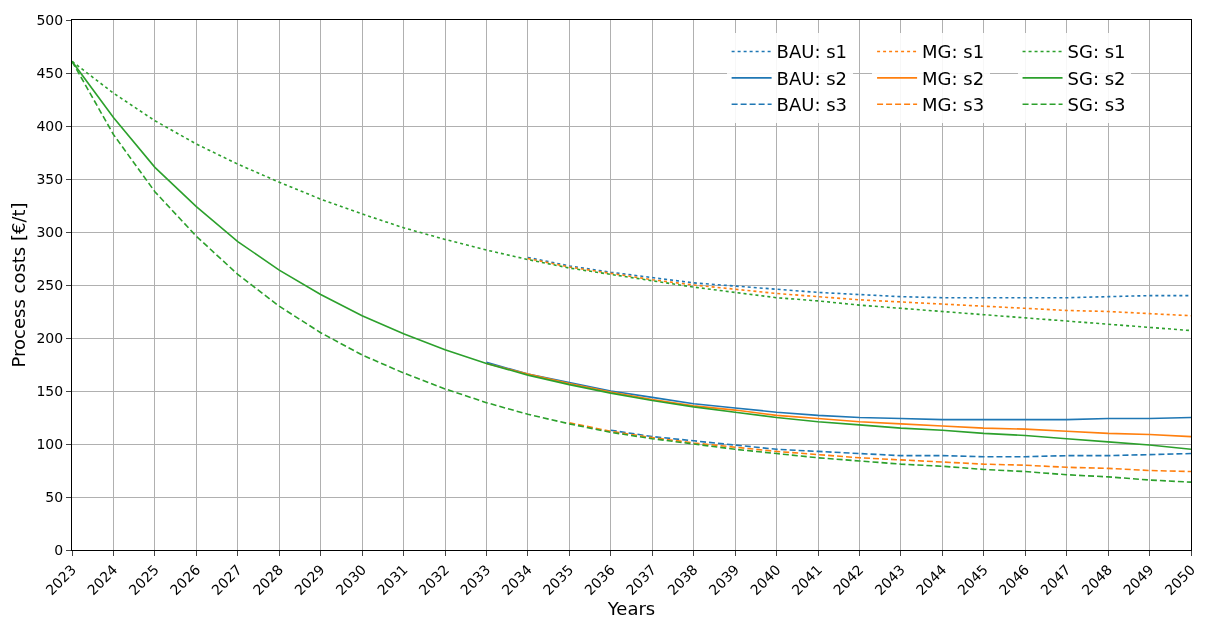  What do you see at coordinates (50, 284) in the screenshot?
I see `y-tick-label: 250` at bounding box center [50, 284].